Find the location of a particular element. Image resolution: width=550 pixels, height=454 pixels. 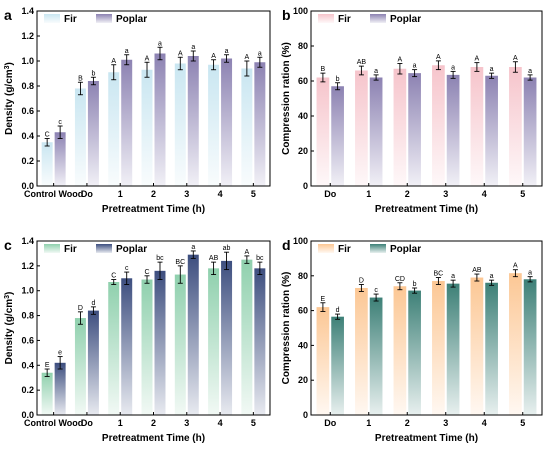

y-tick-label: 0.8 is located at coordinates (27, 316).